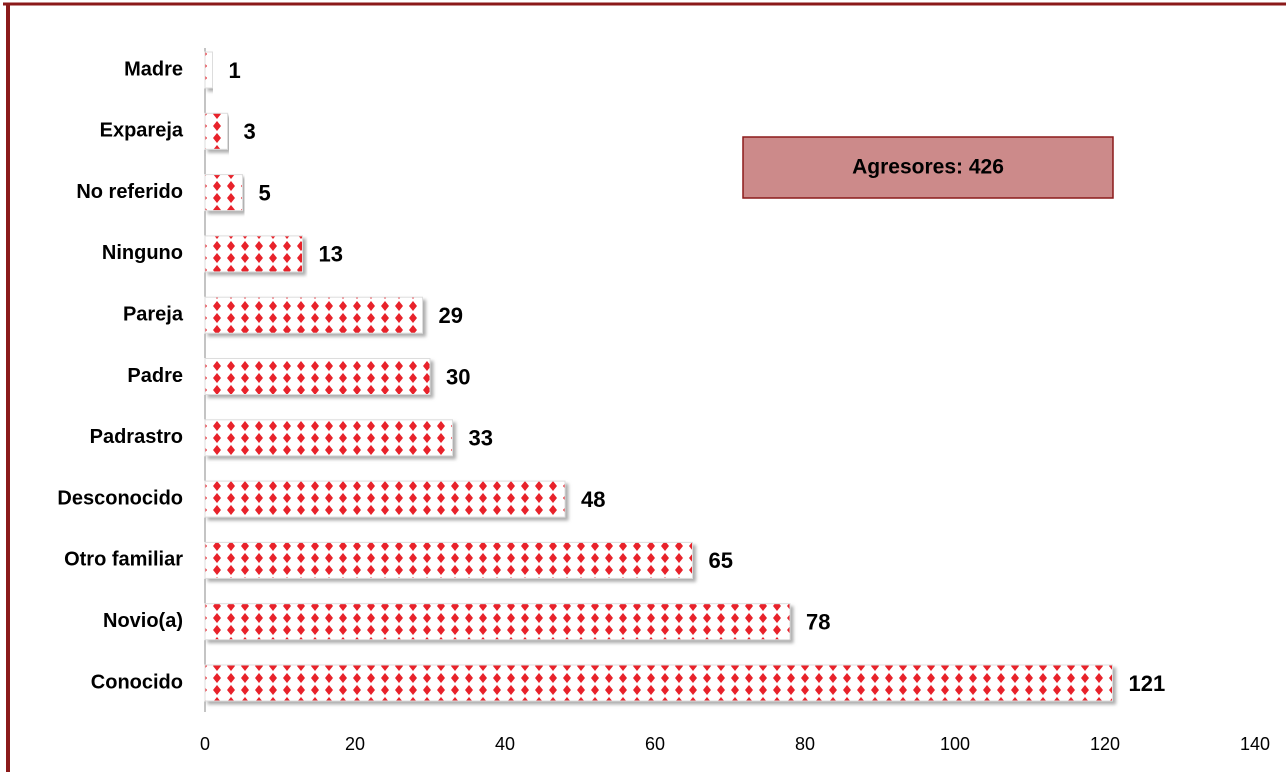  What do you see at coordinates (955, 744) in the screenshot?
I see `x-tick-label: 100` at bounding box center [955, 744].